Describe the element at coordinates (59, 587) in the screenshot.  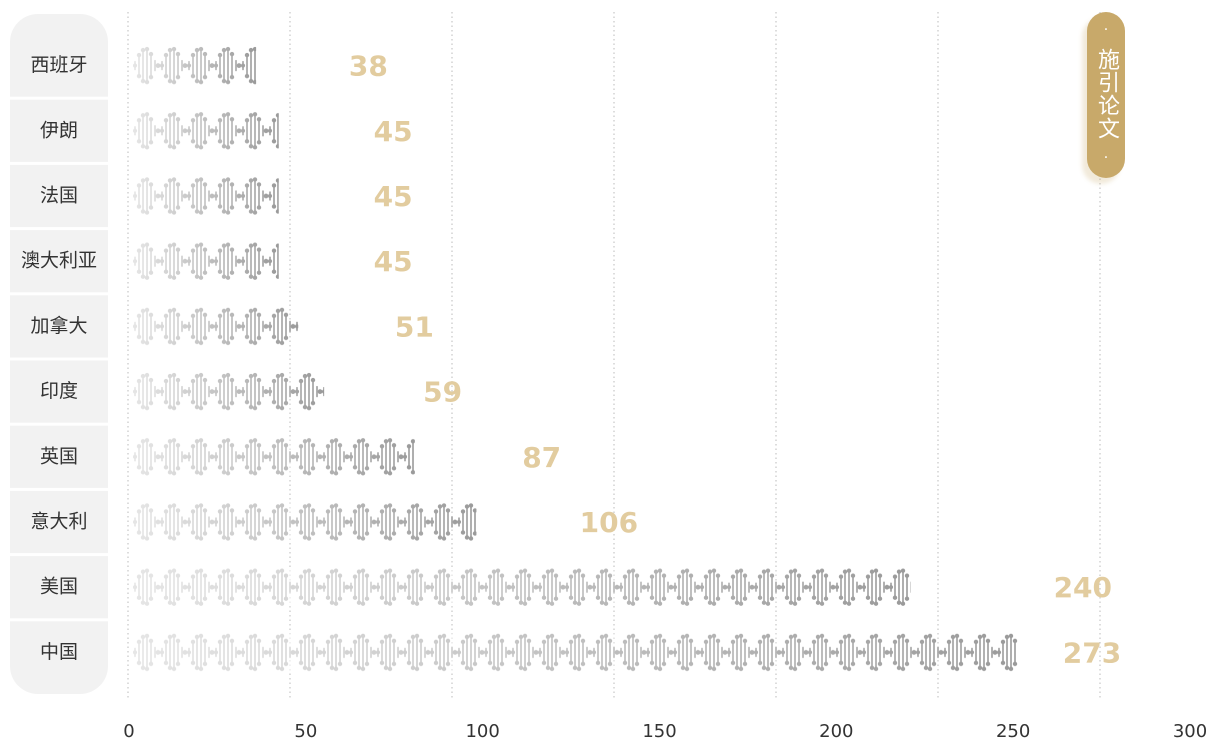
I see `y-tick-label: 美国` at that location.